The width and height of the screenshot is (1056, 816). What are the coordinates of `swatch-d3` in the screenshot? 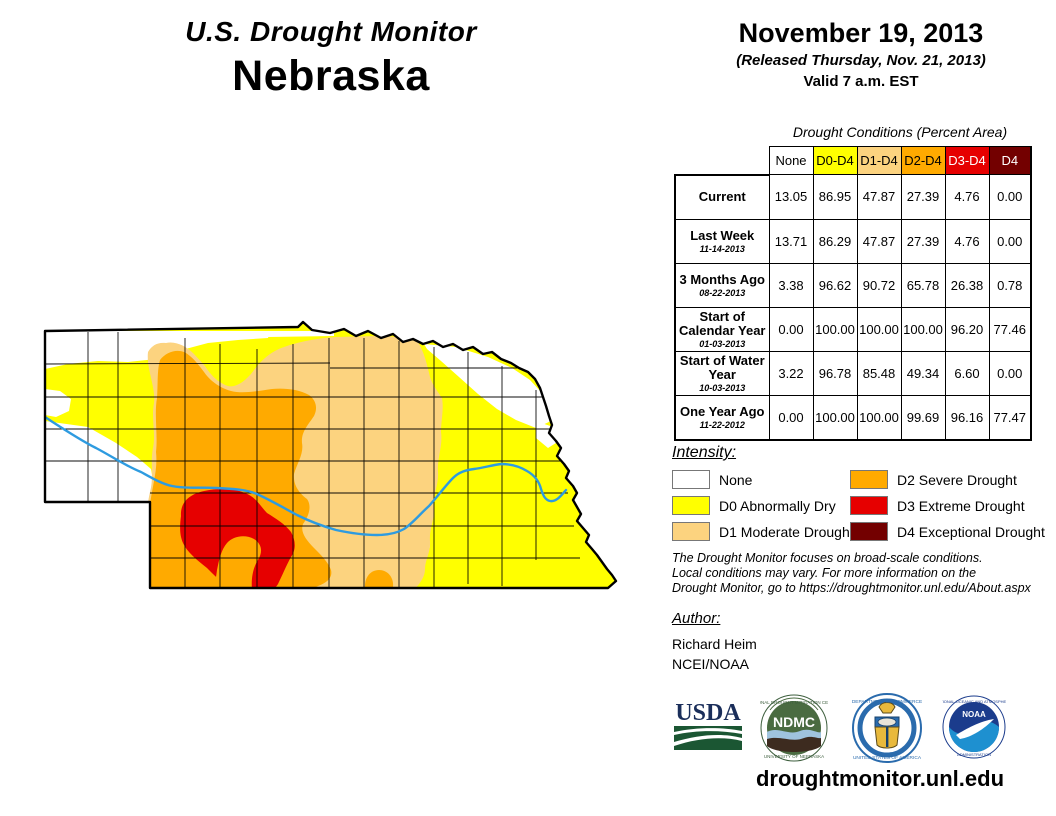 It's located at (869, 505).